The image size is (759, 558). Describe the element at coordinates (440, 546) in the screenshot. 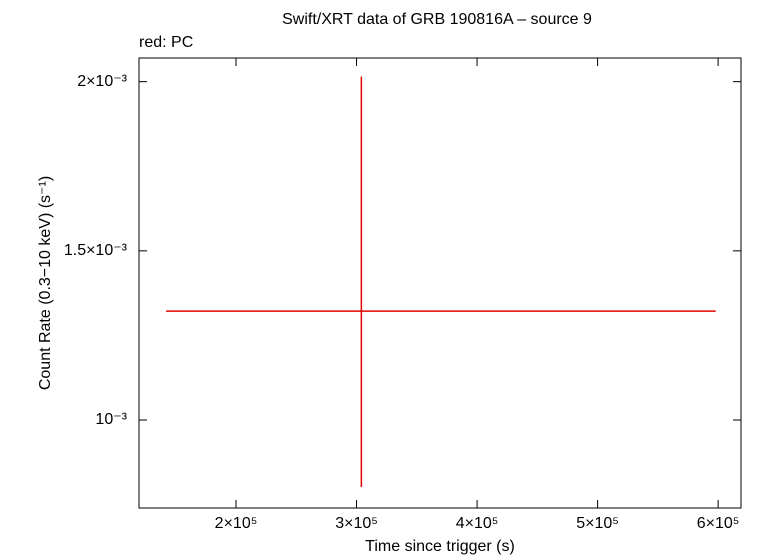

I see `x-axis-label: Time since trigger (s)` at that location.